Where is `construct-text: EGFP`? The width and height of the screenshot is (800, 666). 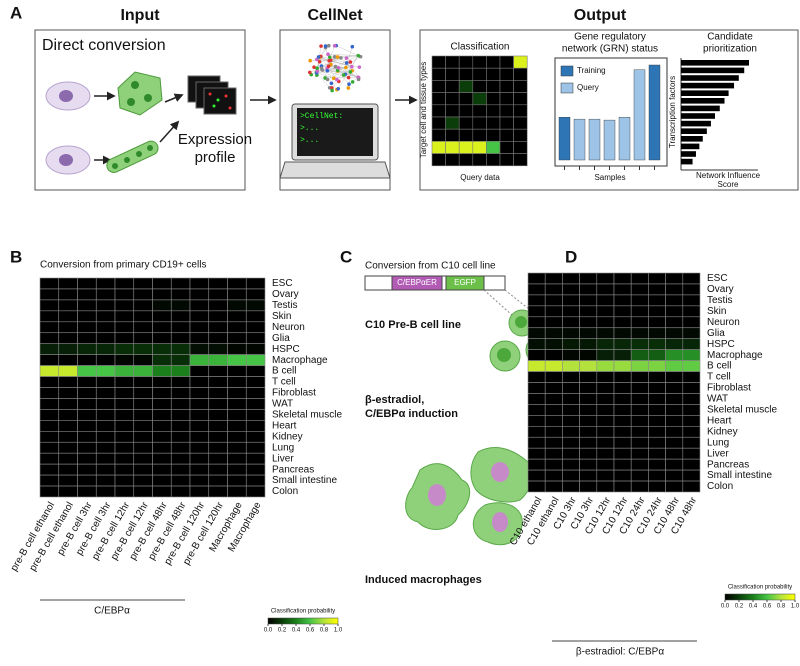
construct-text: EGFP is located at coordinates (465, 282).